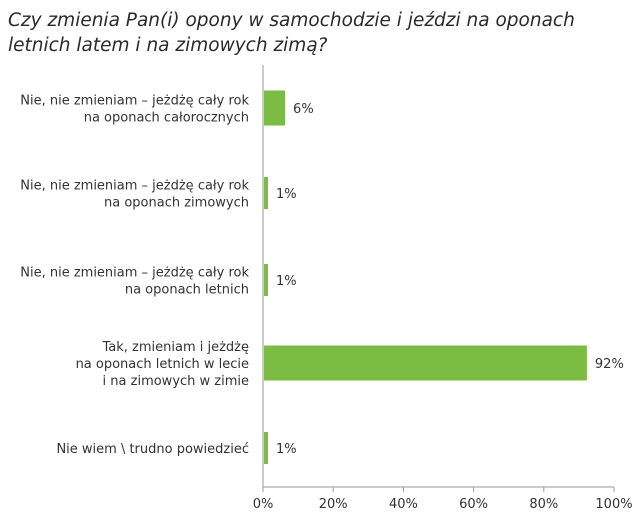  Describe the element at coordinates (175, 347) in the screenshot. I see `category-label-line: Tak, zmieniam i jeżdżę` at that location.